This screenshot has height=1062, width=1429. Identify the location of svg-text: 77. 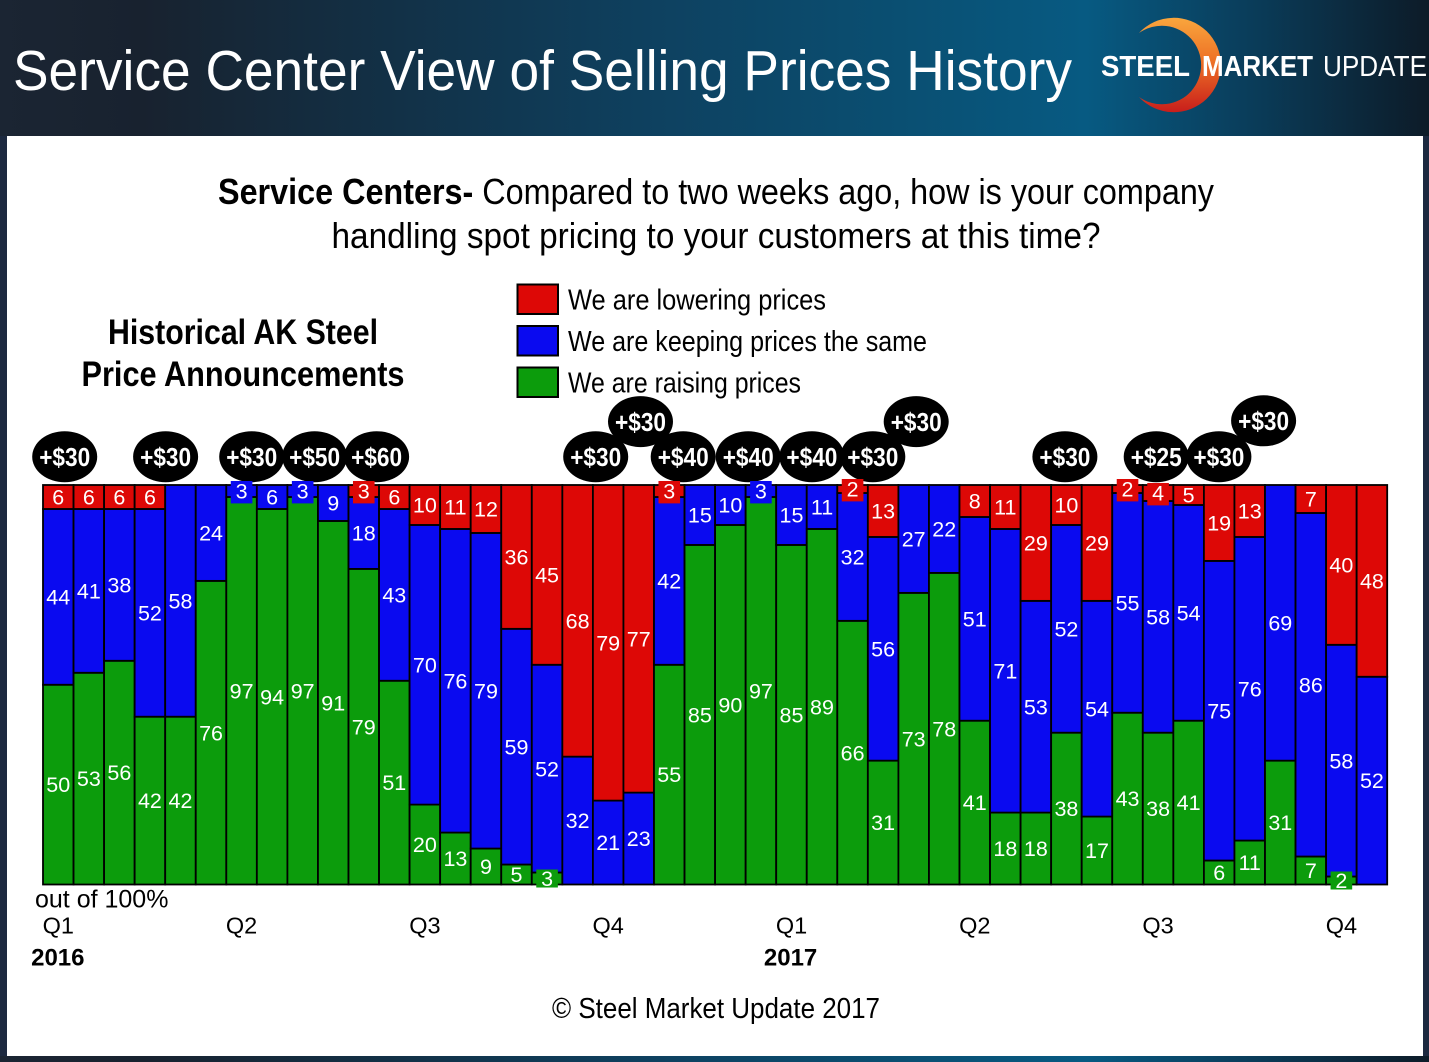
(639, 639).